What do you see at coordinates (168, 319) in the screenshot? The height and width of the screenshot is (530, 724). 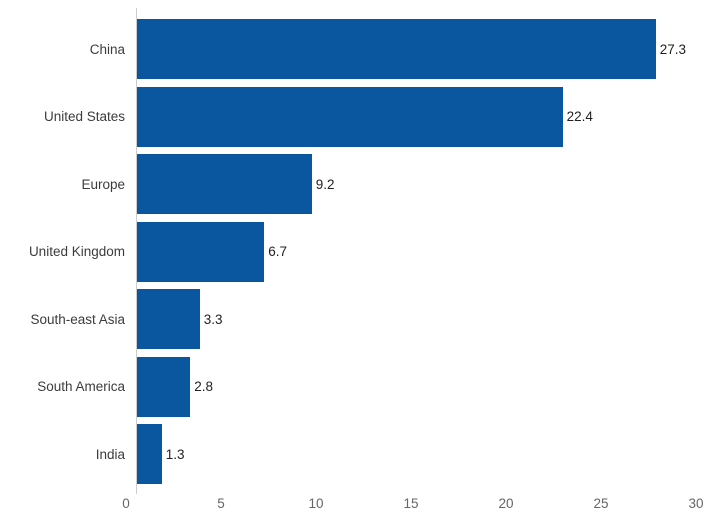 I see `bar-south-east-asia` at bounding box center [168, 319].